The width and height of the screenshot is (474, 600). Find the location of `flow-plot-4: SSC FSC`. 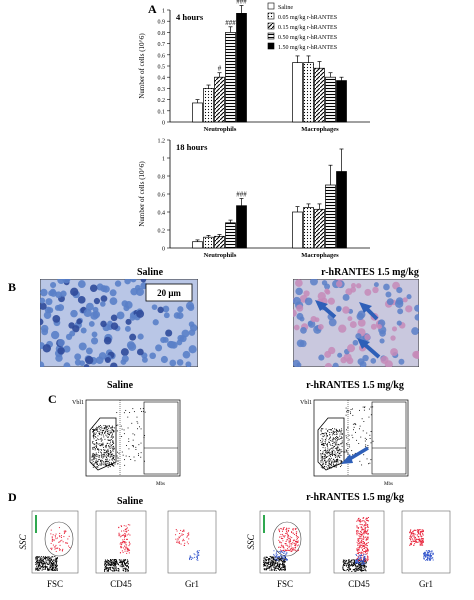

flow-plot-4: SSC FSC is located at coordinates (278, 549).